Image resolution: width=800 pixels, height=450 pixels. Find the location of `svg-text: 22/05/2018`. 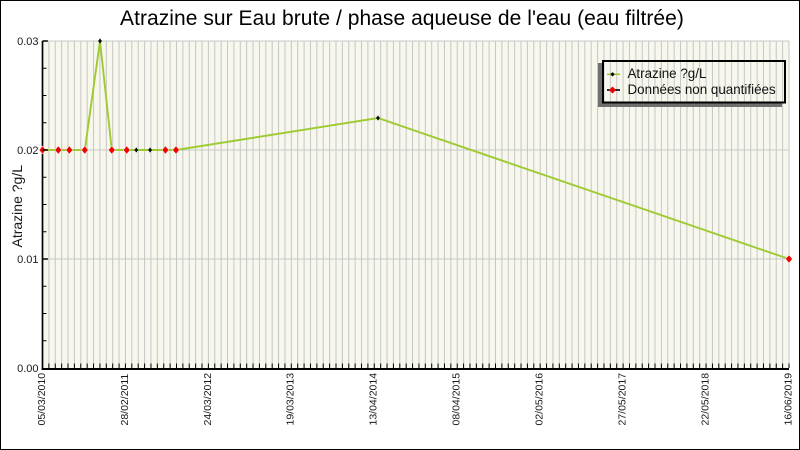

svg-text: 22/05/2018 is located at coordinates (706, 399).